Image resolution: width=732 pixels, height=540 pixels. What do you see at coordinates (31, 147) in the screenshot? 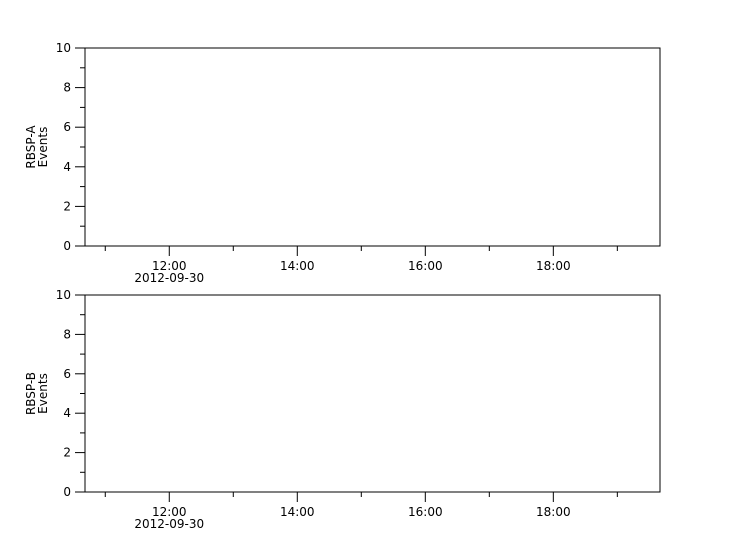
I see `y-axis-label: RBSP-A` at bounding box center [31, 147].